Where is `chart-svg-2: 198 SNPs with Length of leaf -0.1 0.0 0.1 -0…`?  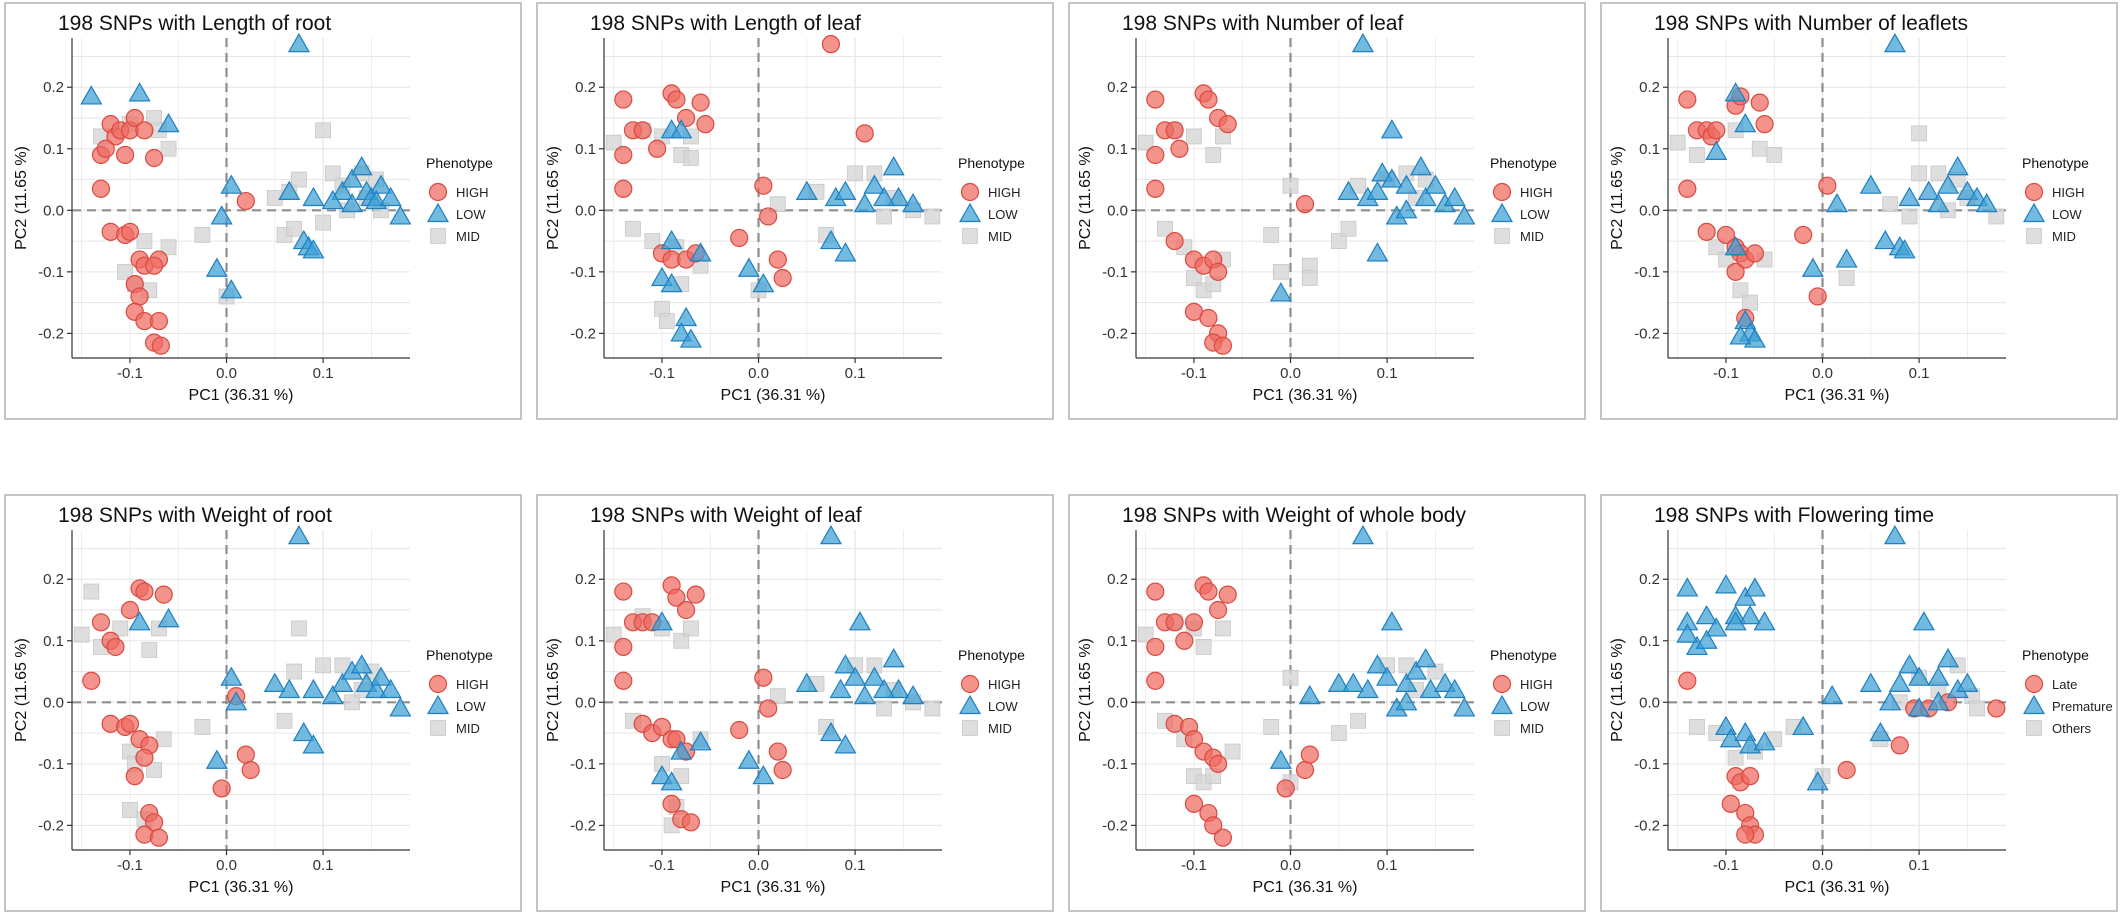
chart-svg-2: 198 SNPs with Length of leaf -0.1 0.0 0.1 -0… is located at coordinates (785, 208).